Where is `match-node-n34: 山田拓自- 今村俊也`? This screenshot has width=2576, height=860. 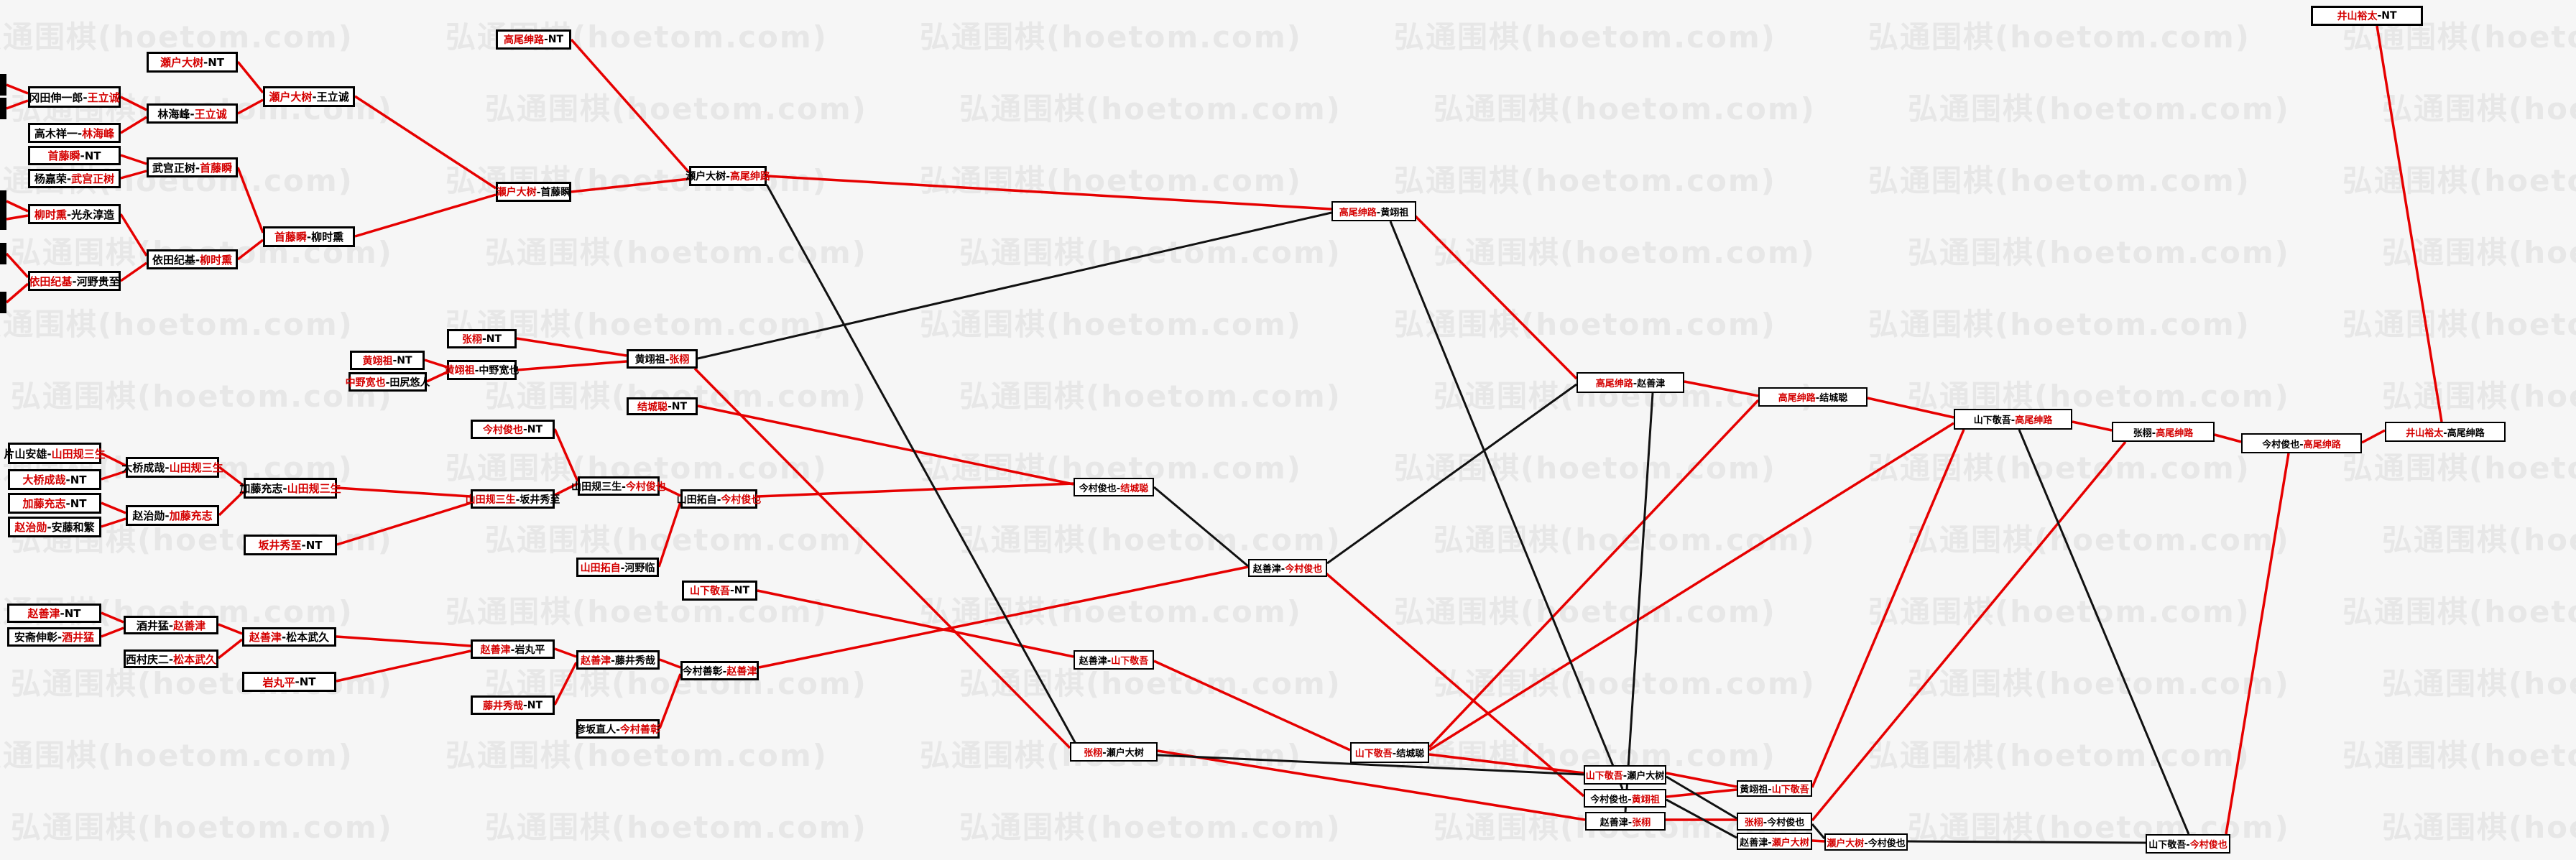
match-node-n34: 山田拓自- 今村俊也 is located at coordinates (719, 499).